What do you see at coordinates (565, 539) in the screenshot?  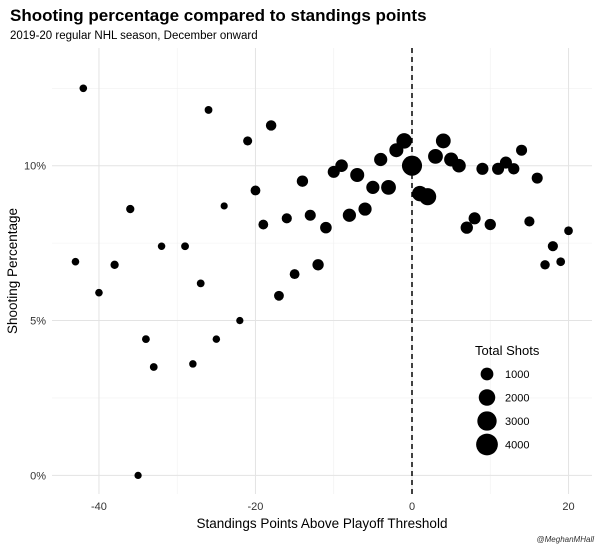 I see `credit-text: @MeghanMHall` at bounding box center [565, 539].